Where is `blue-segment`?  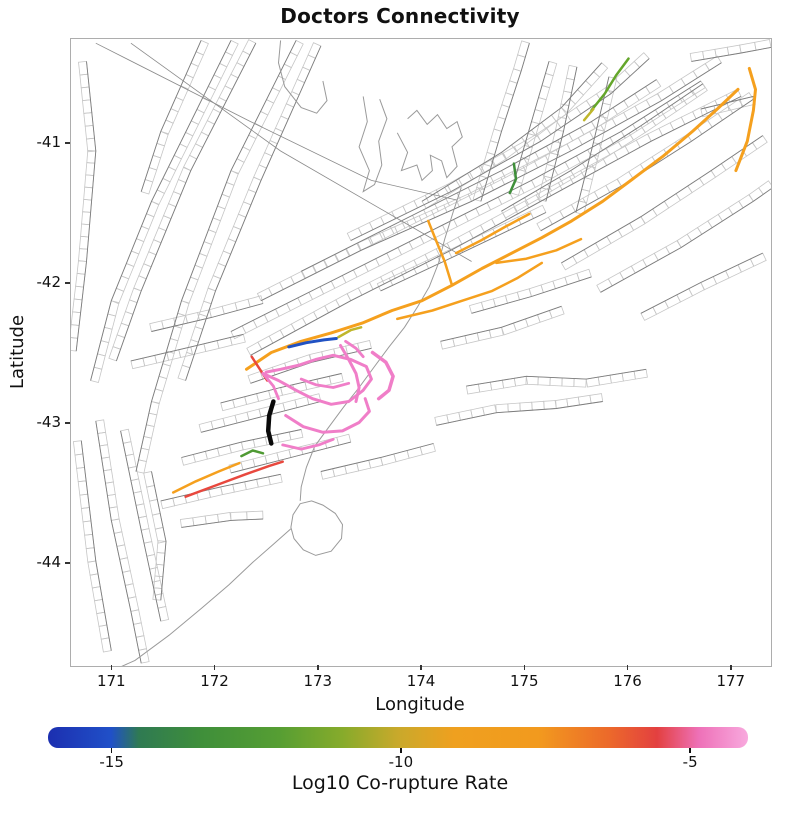
blue-segment is located at coordinates (312, 343).